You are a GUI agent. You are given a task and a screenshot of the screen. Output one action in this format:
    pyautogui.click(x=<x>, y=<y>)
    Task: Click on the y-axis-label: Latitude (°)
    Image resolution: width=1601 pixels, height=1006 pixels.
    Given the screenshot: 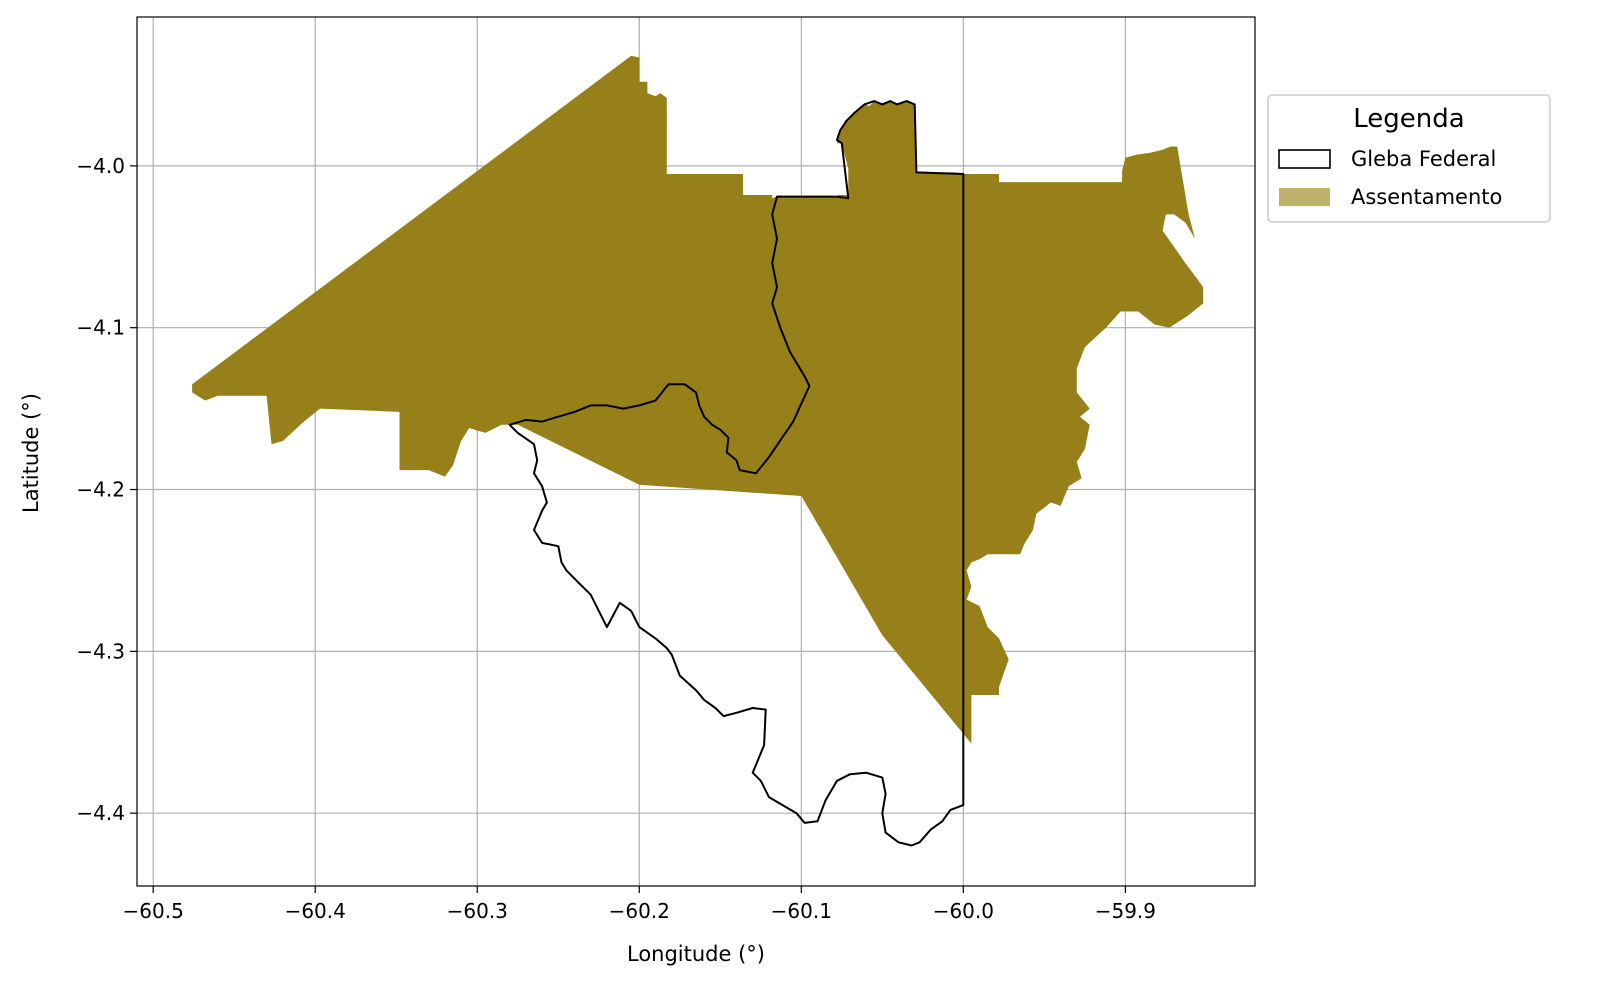 What is the action you would take?
    pyautogui.click(x=31, y=453)
    